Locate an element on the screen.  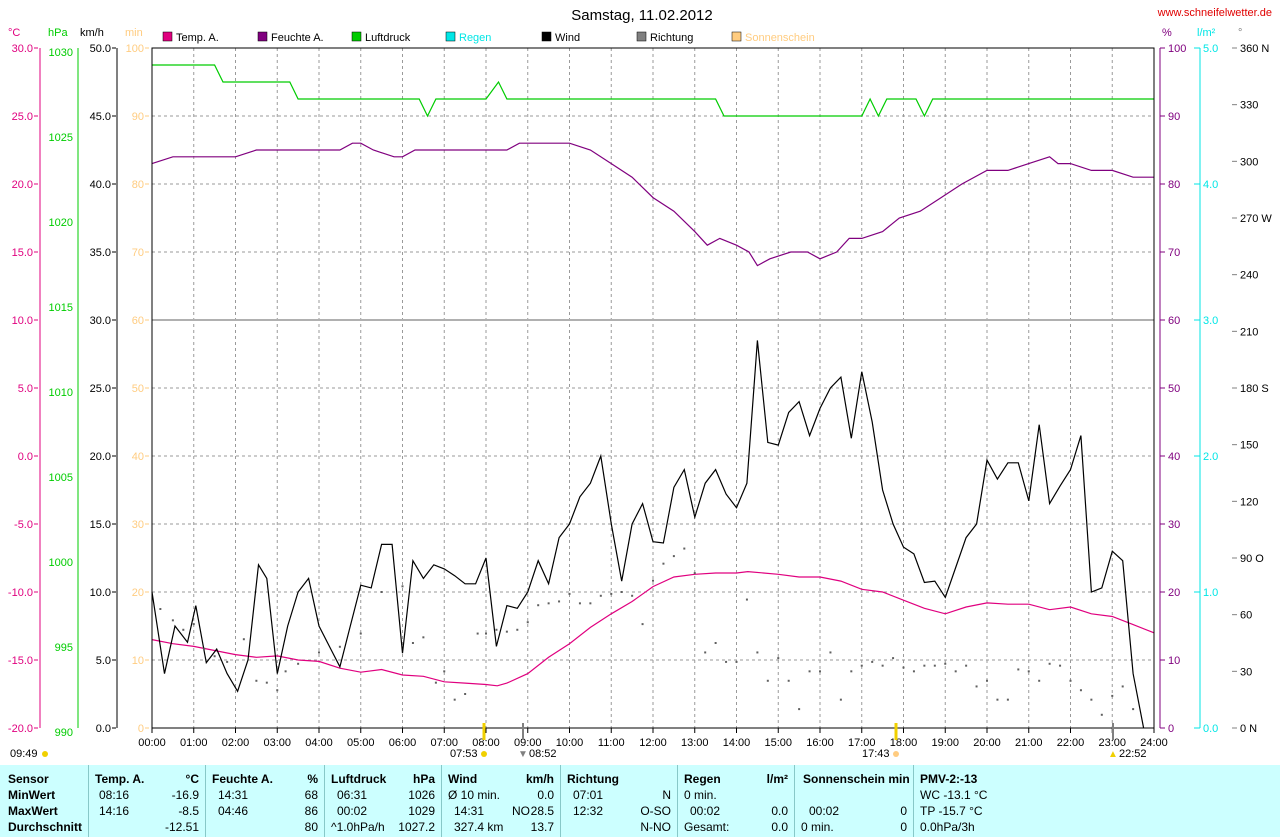
pressure-avg-value: 1027.2 is located at coordinates (416, 827).